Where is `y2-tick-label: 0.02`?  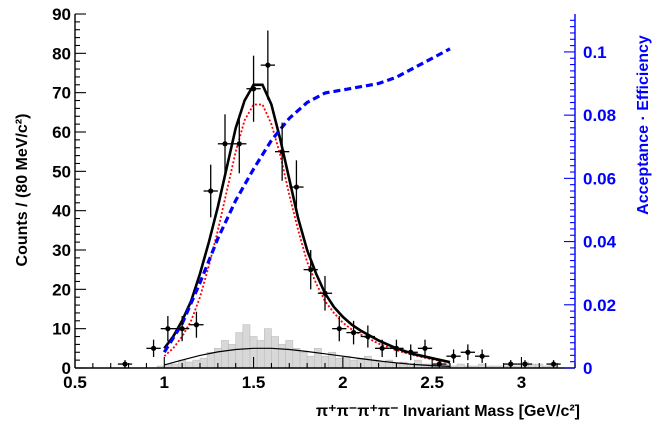 y2-tick-label: 0.02 is located at coordinates (599, 305).